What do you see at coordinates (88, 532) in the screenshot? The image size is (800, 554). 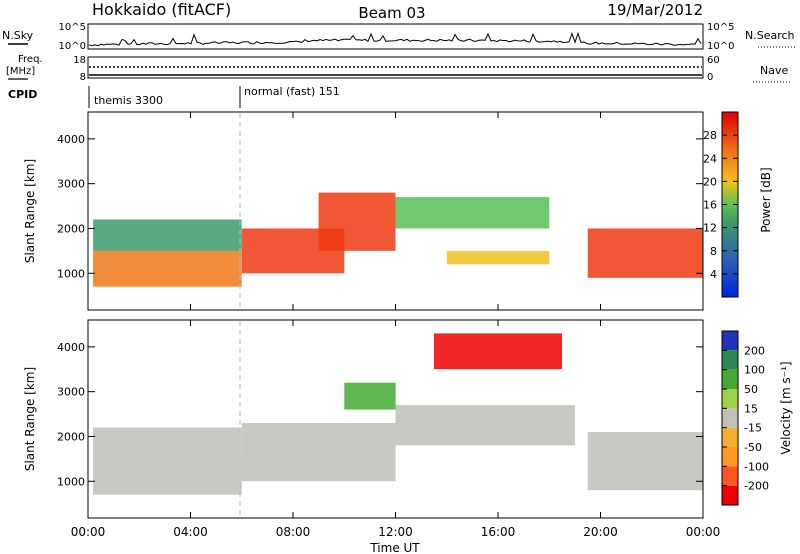 I see `x-tick-label-0: 00:00` at bounding box center [88, 532].